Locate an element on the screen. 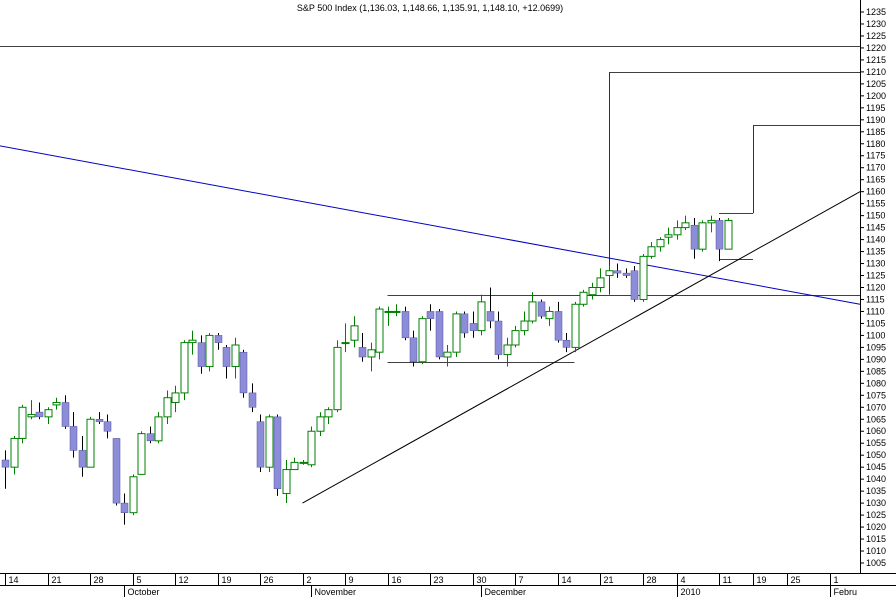 The height and width of the screenshot is (597, 896). y-tick-label: 1050 is located at coordinates (876, 455).